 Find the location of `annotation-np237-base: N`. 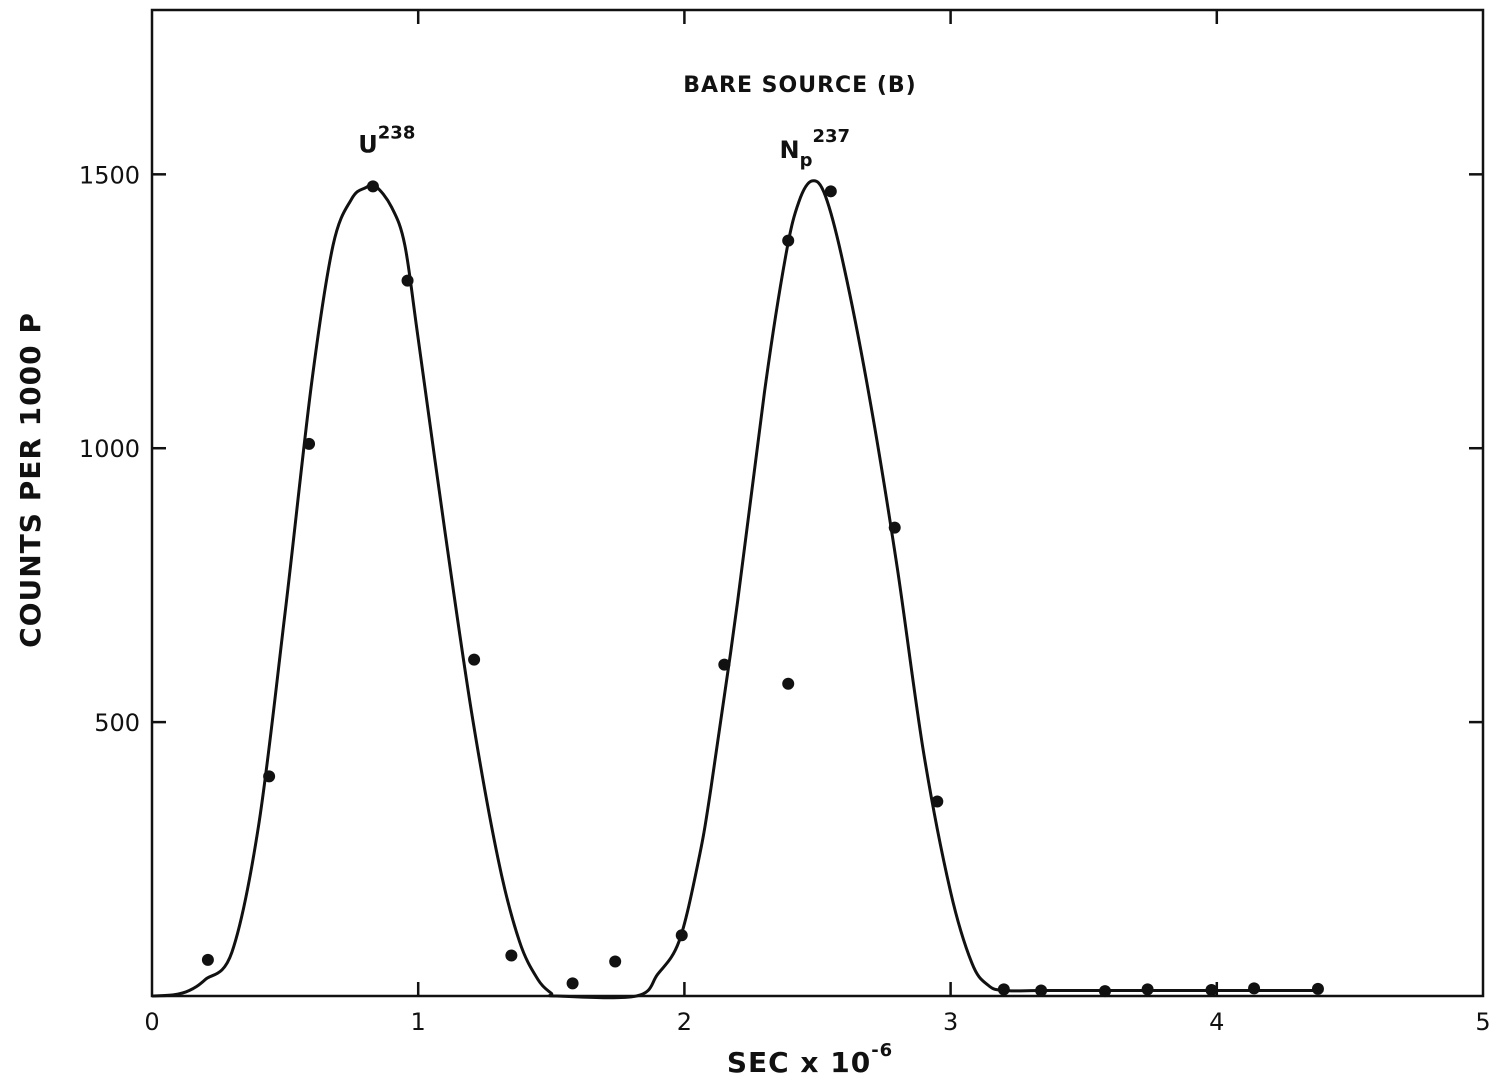

annotation-np237-base: N is located at coordinates (790, 150).